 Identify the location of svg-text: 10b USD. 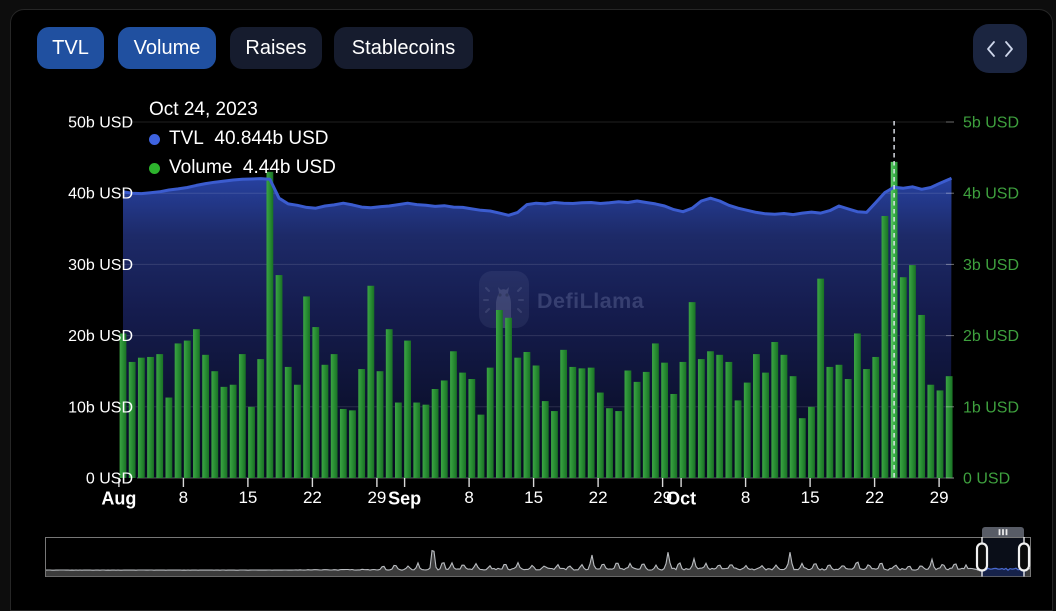
(100, 407).